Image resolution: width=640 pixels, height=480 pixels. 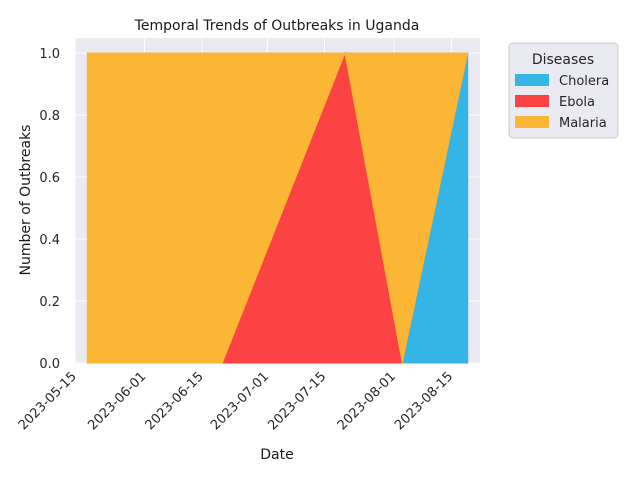 What do you see at coordinates (49, 240) in the screenshot?
I see `y-tick-label: 0.4` at bounding box center [49, 240].